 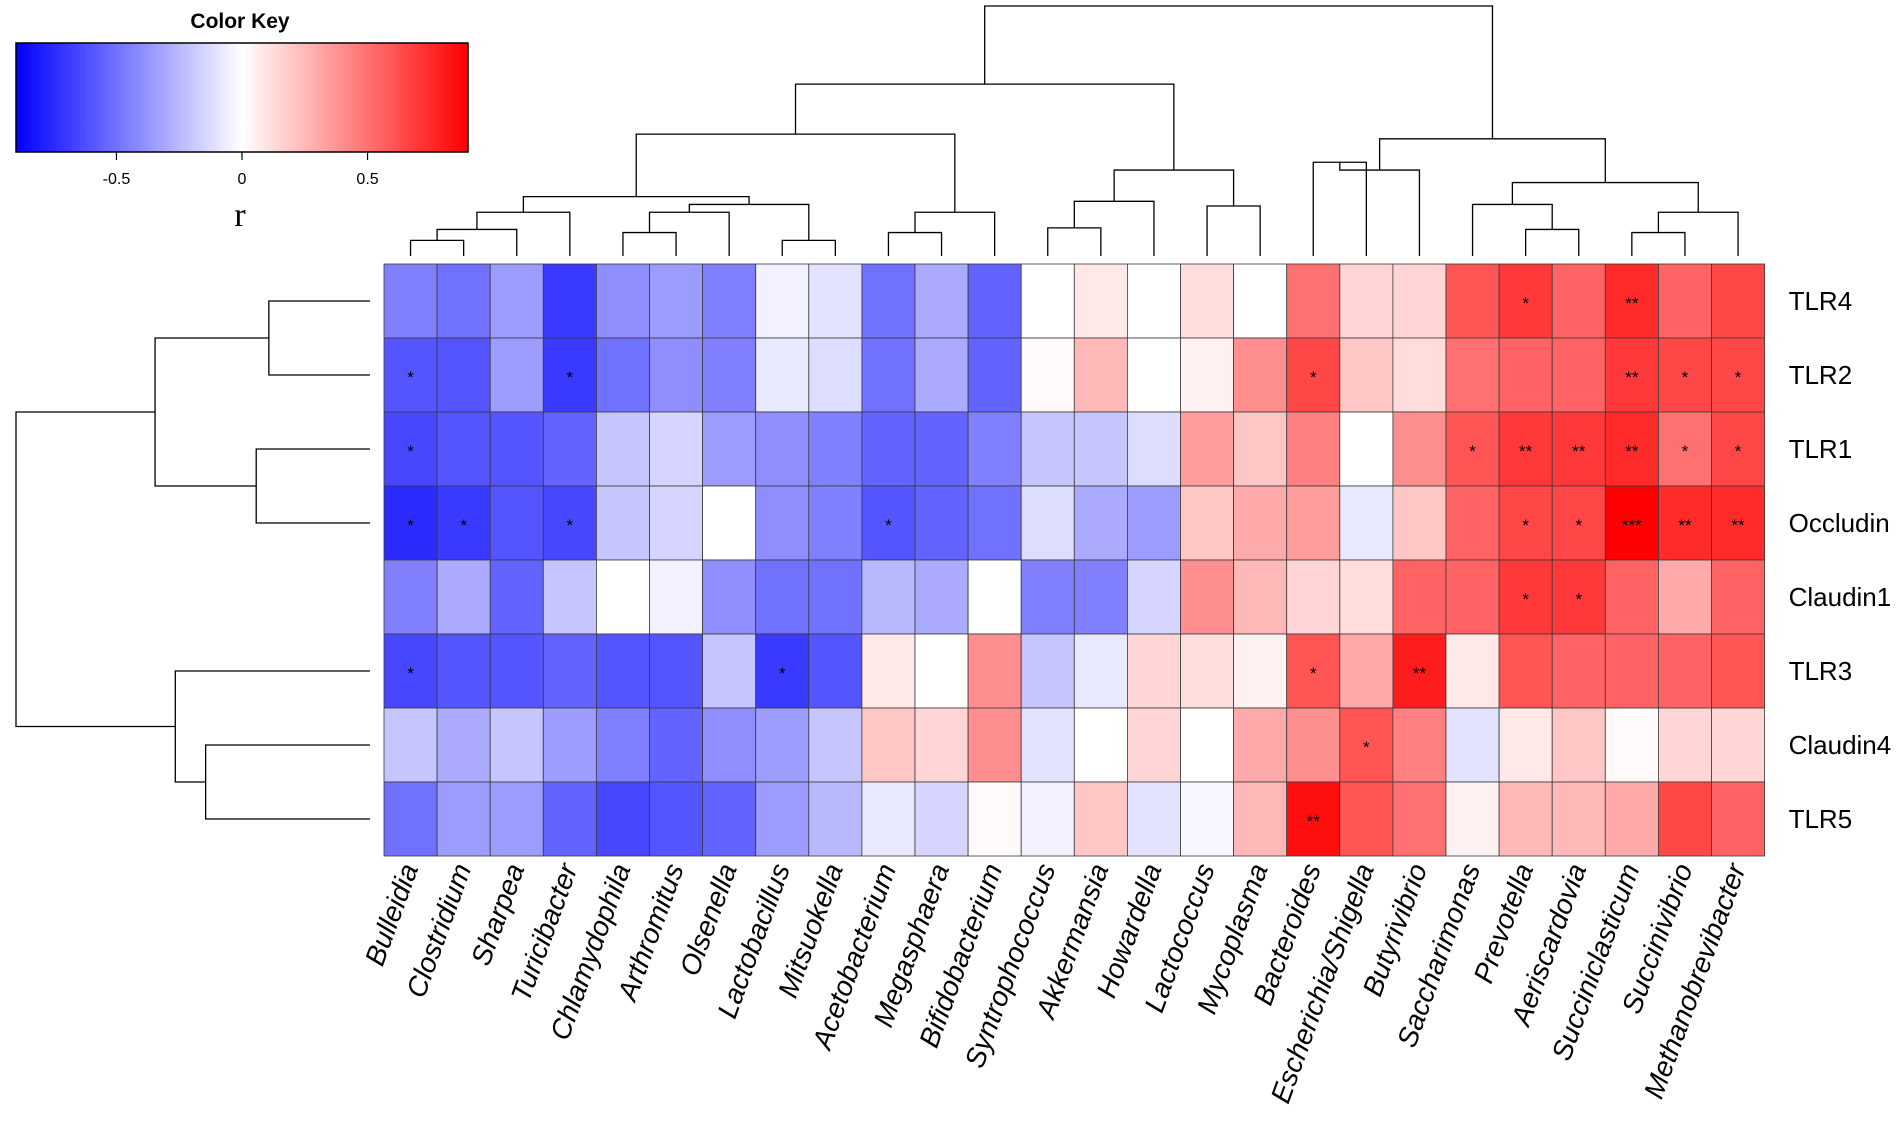 I want to click on heatmap-cell-tlr4-methanobrevibacter, so click(x=1738, y=301).